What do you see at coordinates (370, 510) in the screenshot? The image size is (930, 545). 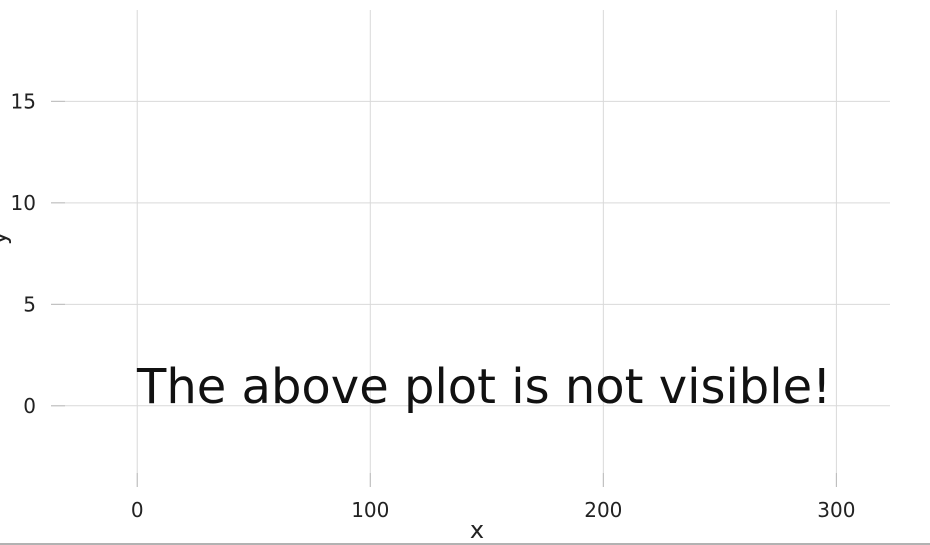 I see `x-tick-label: 100` at bounding box center [370, 510].